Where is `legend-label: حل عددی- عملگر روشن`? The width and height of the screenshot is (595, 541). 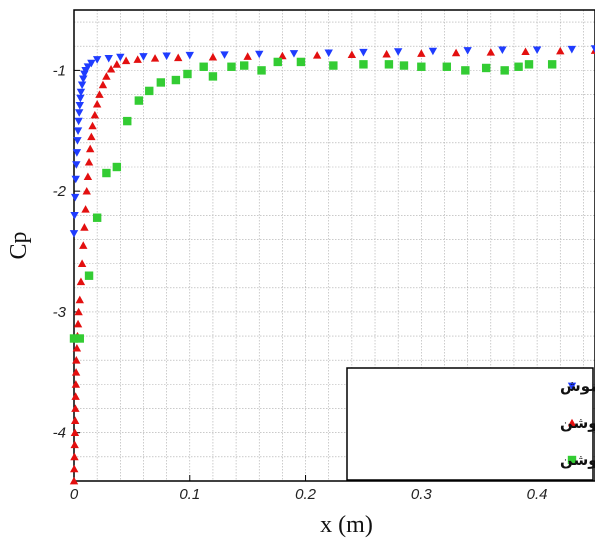
legend-label: حل عددی- عملگر روشن is located at coordinates (577, 423).